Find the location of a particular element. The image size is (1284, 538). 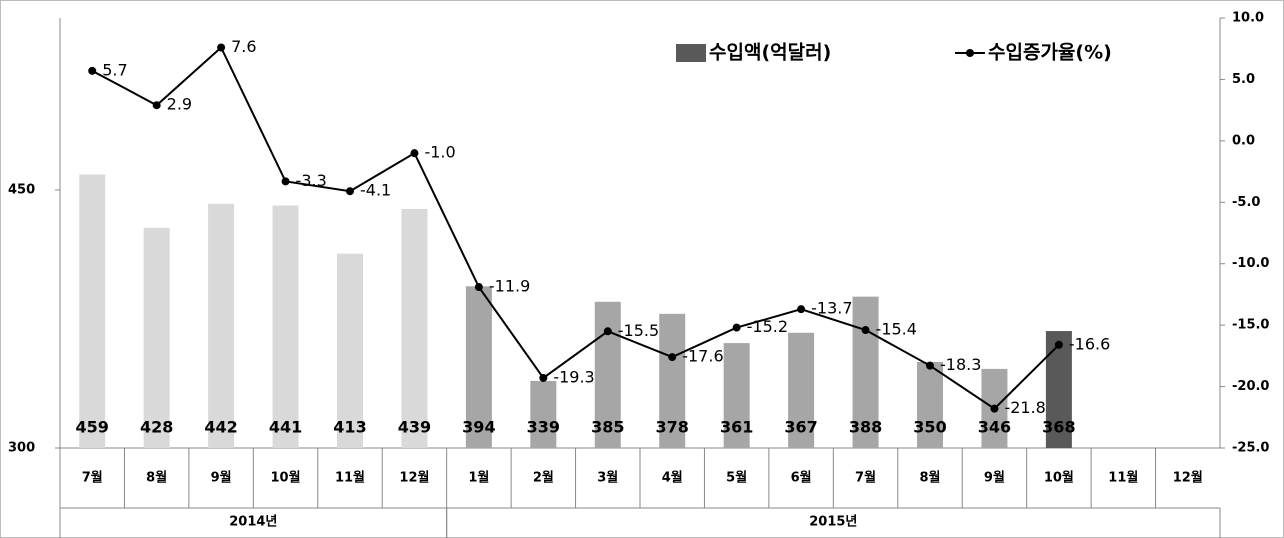

y2-tick-label: -10.0 is located at coordinates (1250, 263).